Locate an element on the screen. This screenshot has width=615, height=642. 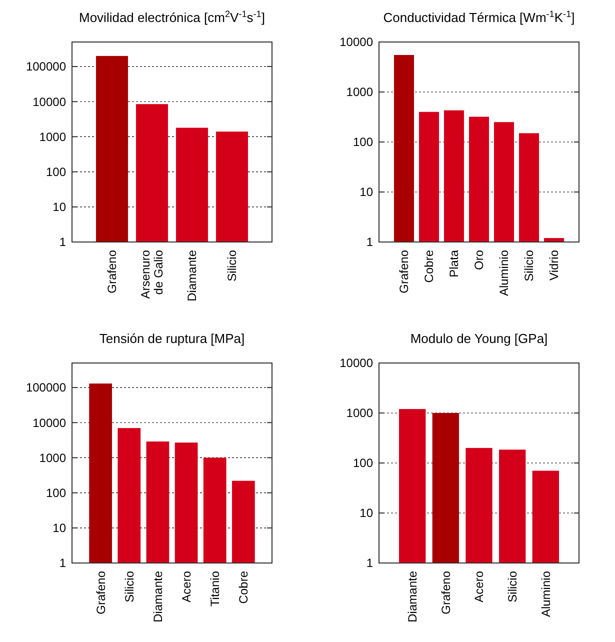
x-tick-label: Titanio is located at coordinates (215, 588).